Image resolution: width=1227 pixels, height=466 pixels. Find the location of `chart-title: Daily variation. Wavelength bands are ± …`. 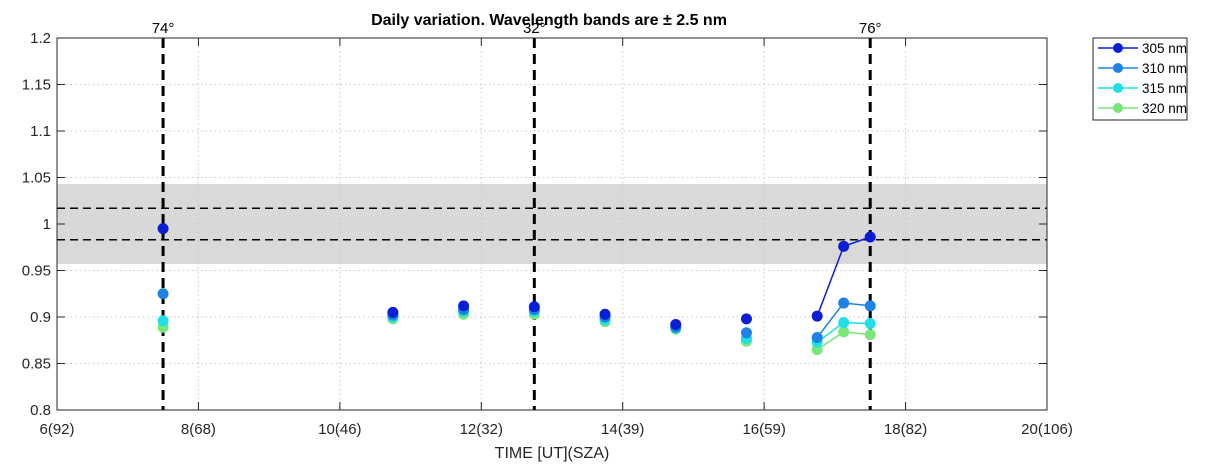

chart-title: Daily variation. Wavelength bands are ± … is located at coordinates (549, 20).